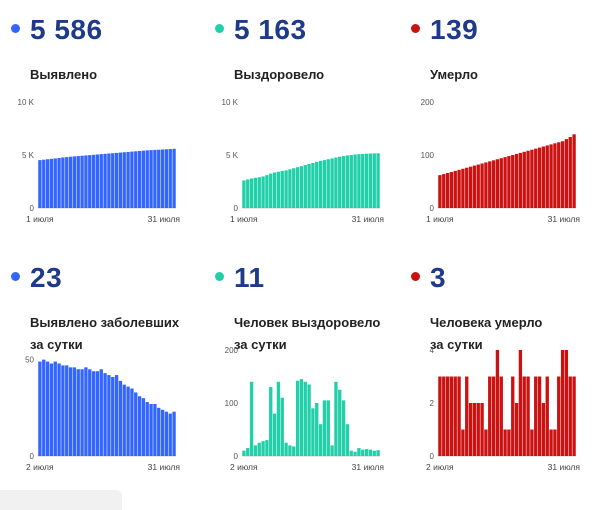  Describe the element at coordinates (279, 74) in the screenshot. I see `card-caption: Выздоровело` at that location.